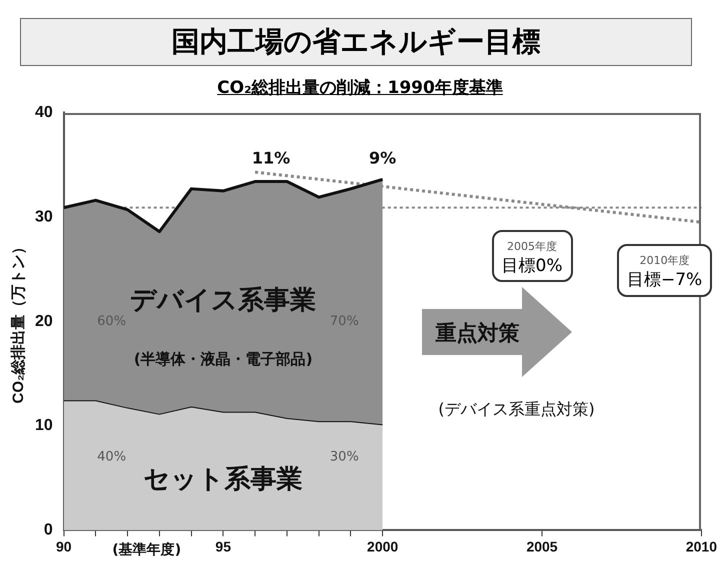 The width and height of the screenshot is (720, 563). What do you see at coordinates (360, 88) in the screenshot?
I see `chart-subtitle: CO₂総排出量の削減：1990年度基準` at bounding box center [360, 88].